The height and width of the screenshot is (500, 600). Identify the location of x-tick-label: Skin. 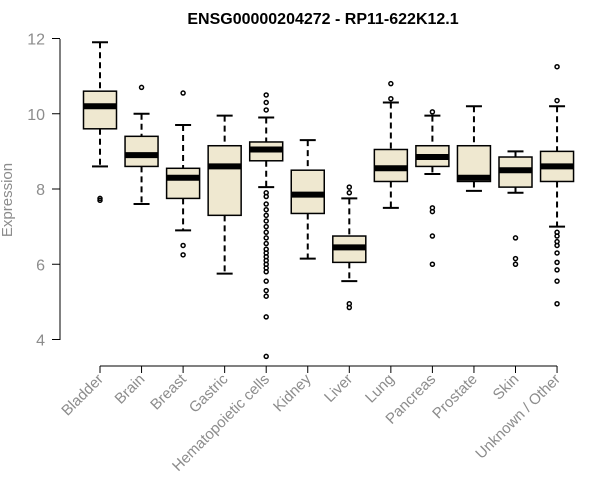
(506, 387).